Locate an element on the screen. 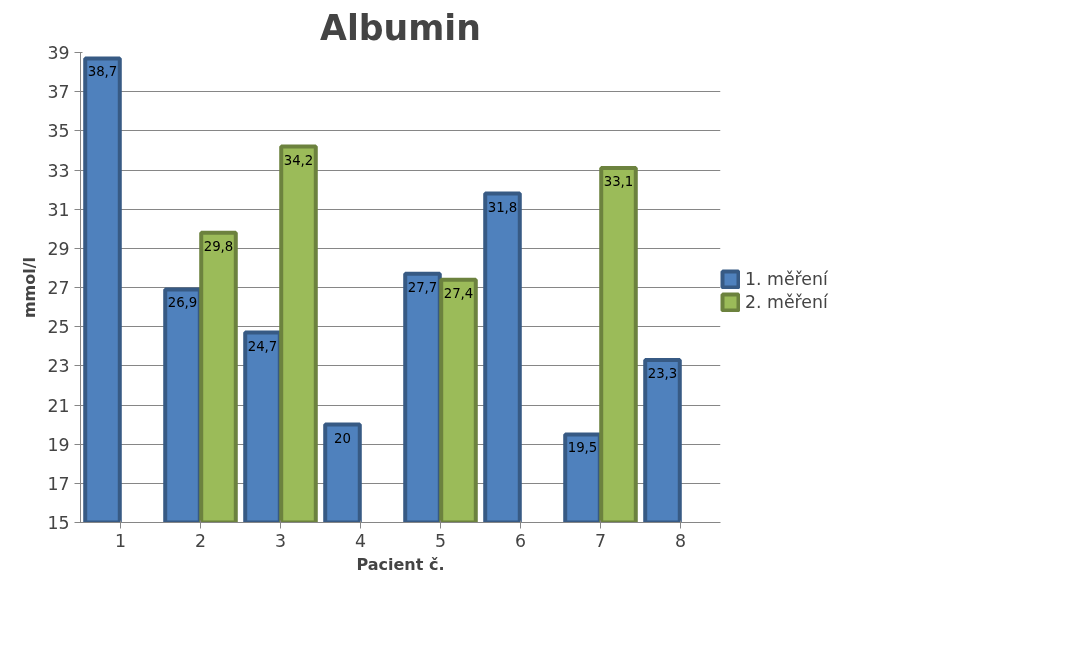 The width and height of the screenshot is (1067, 650). y-tick-label: 27 is located at coordinates (58, 288).